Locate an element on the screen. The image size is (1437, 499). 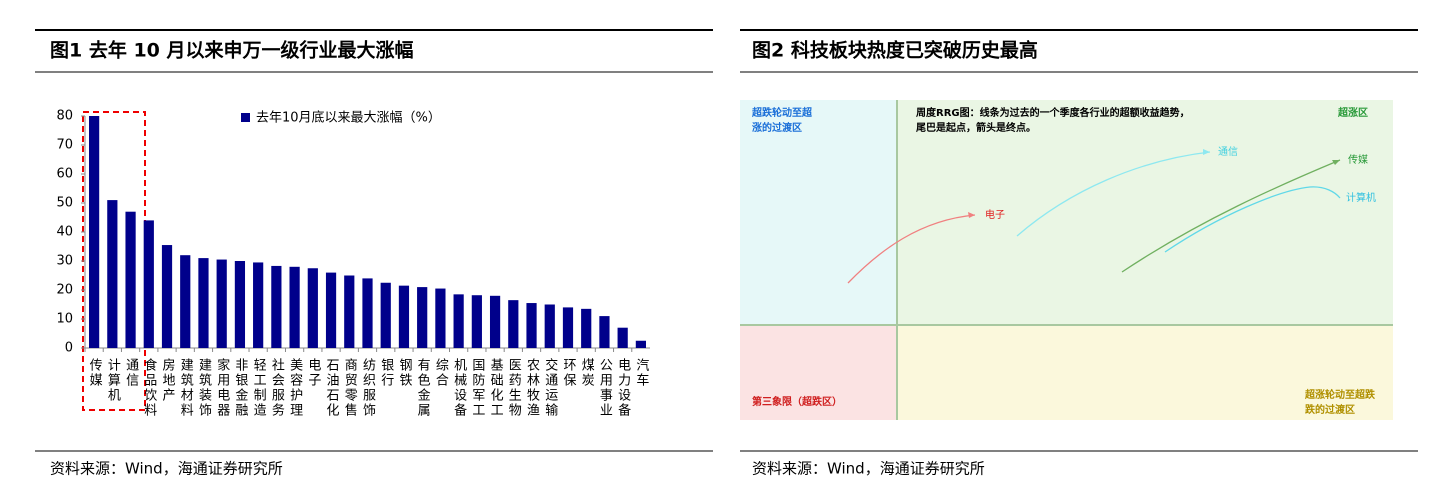
x-tick-label: 农林牧渔 is located at coordinates (532, 388).